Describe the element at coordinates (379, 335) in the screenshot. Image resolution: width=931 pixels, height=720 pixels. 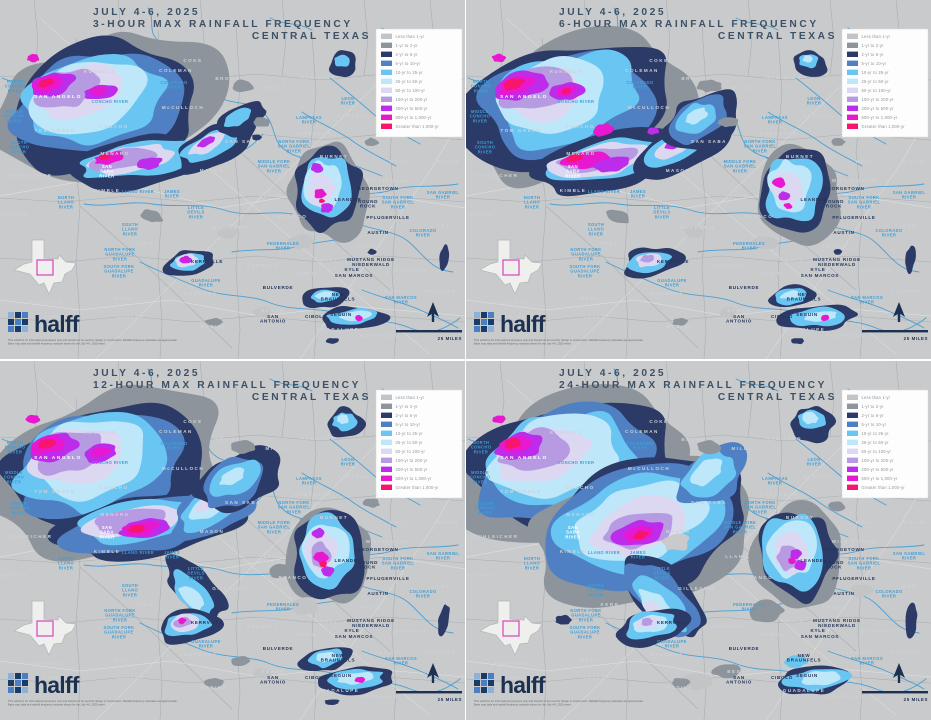
I see `county-label: GONZALES` at that location.